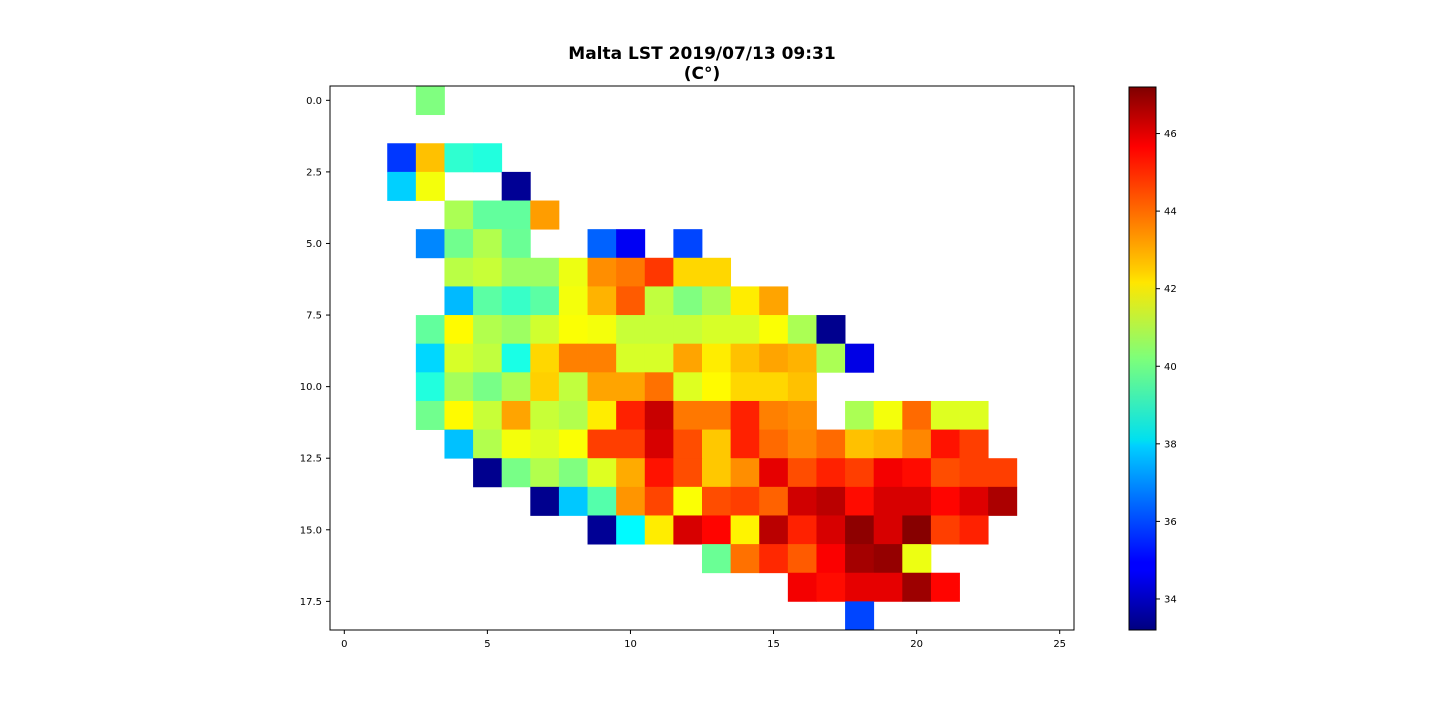 This screenshot has width=1440, height=720. What do you see at coordinates (1170, 289) in the screenshot?
I see `colorbar-tick-label: 42` at bounding box center [1170, 289].